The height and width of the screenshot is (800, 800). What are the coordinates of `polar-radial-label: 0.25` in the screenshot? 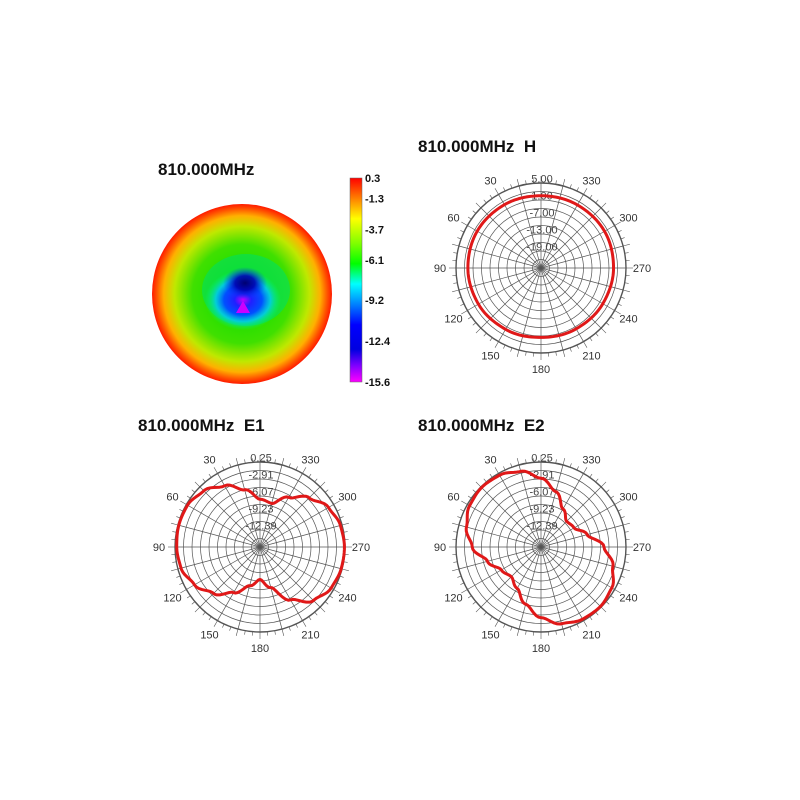 It's located at (541, 459).